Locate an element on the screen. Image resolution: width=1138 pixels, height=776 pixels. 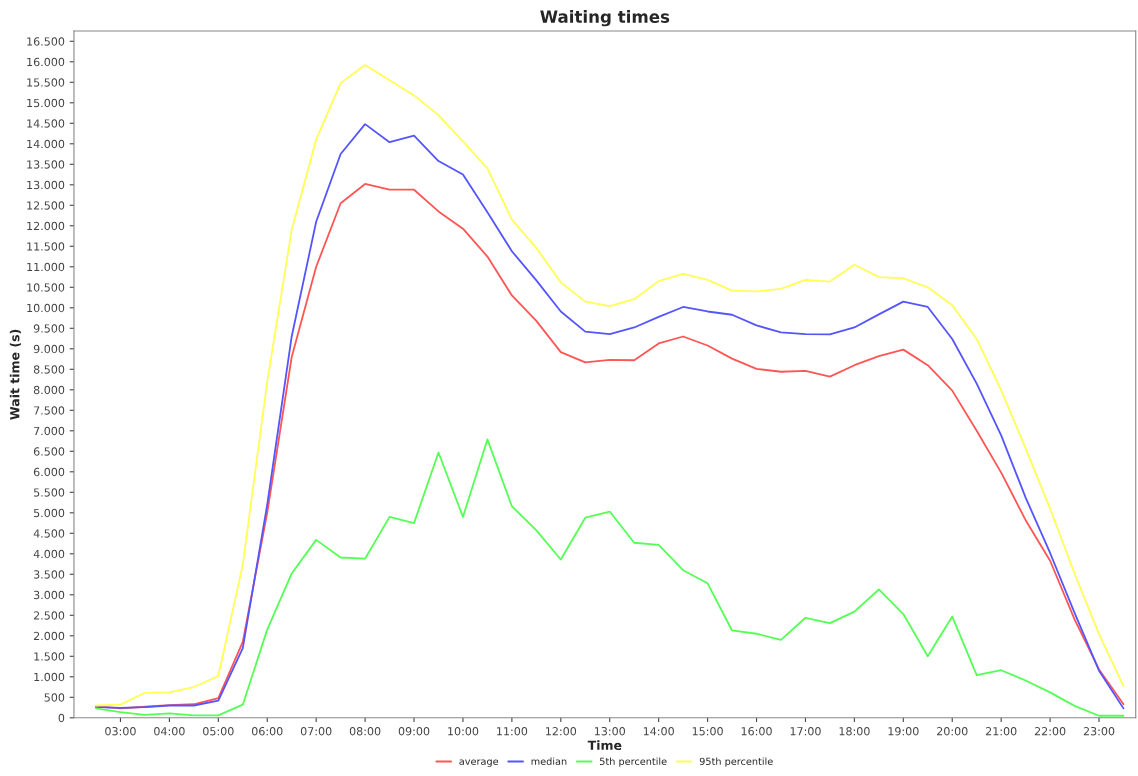
x-tick-label: 11:00 is located at coordinates (512, 731).